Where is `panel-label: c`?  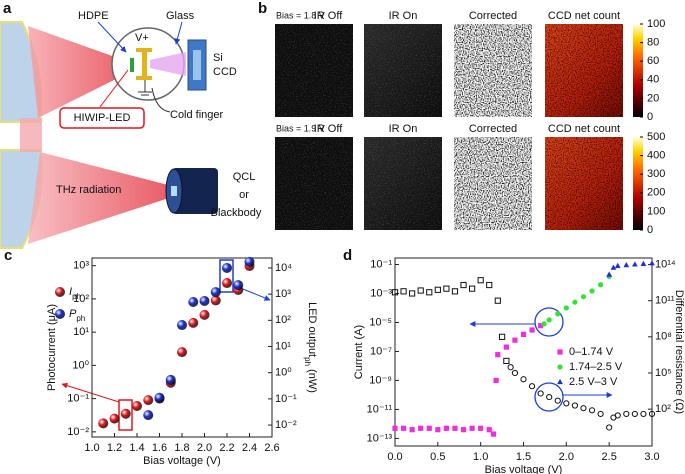 panel-label: c is located at coordinates (8, 255).